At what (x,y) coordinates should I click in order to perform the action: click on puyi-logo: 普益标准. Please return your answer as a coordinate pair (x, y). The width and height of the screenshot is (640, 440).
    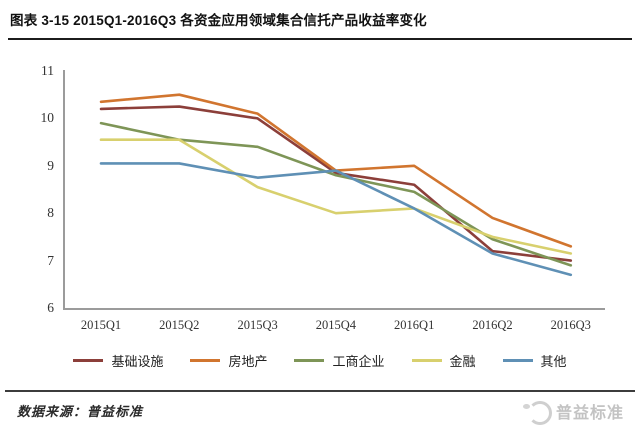
    Looking at the image, I should click on (573, 411).